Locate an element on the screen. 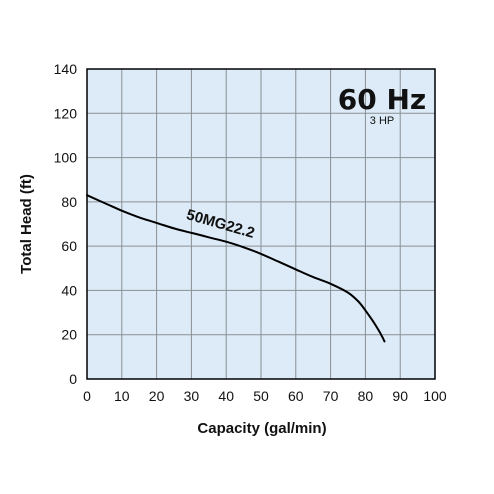 The width and height of the screenshot is (494, 494). x-tick-label: 40 is located at coordinates (226, 396).